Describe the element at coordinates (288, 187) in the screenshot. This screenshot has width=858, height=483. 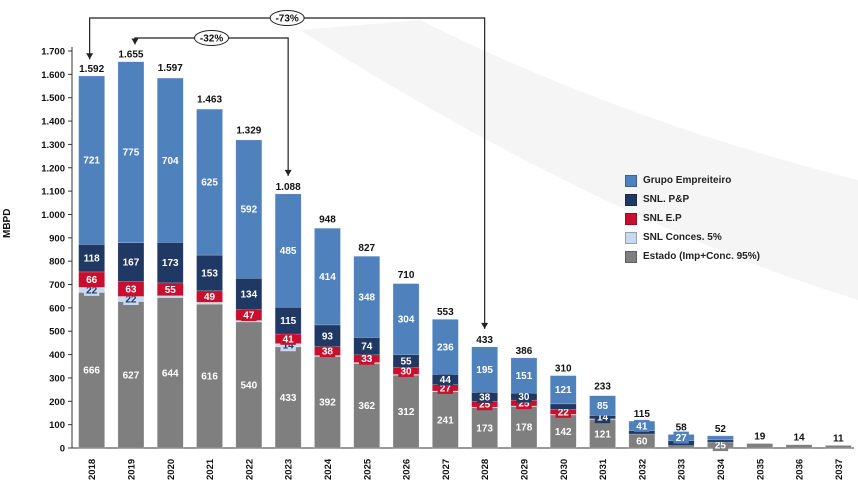
I see `bar-total-label: 1.088` at that location.